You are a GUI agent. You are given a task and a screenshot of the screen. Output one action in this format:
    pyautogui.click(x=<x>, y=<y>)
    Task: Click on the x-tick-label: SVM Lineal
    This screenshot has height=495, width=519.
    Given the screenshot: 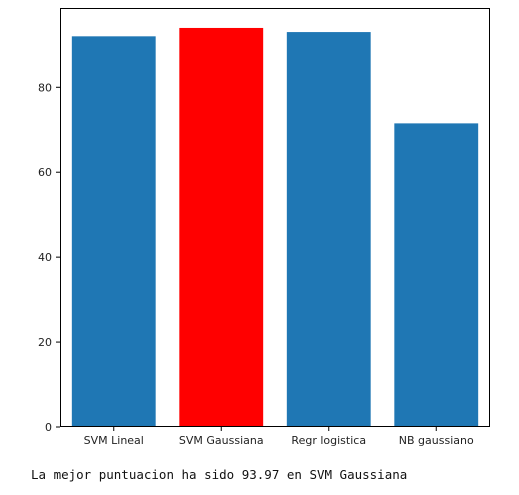 What is the action you would take?
    pyautogui.click(x=114, y=440)
    